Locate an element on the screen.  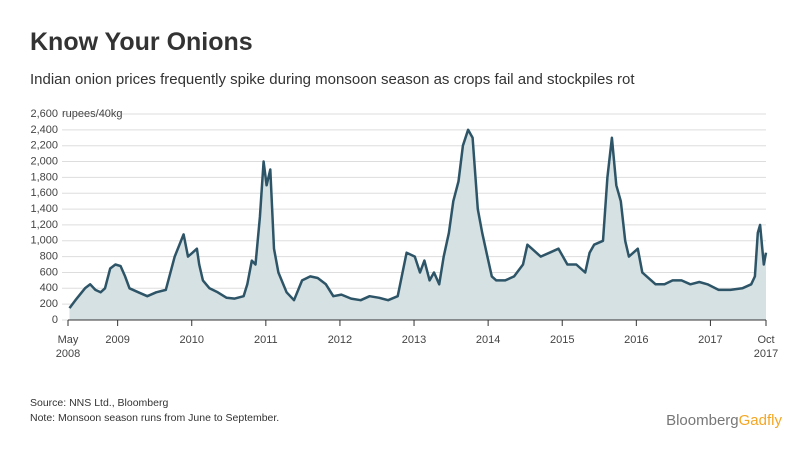
logo-brand: Bloomberg is located at coordinates (702, 420).